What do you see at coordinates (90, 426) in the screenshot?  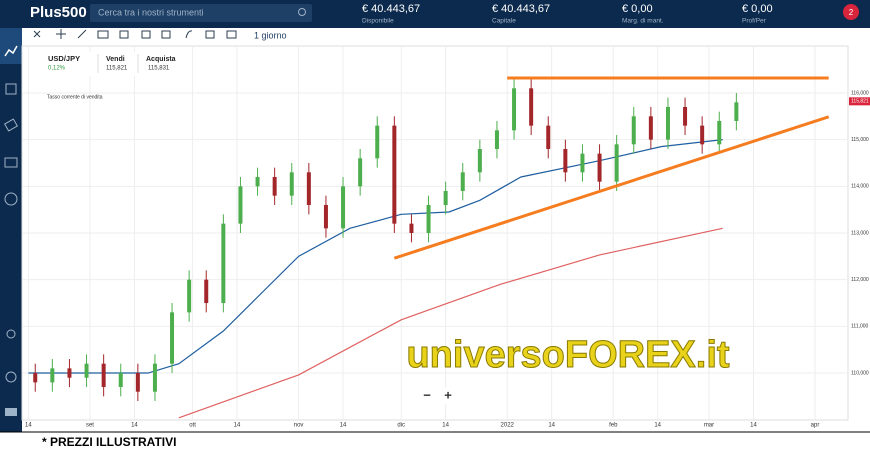 I see `x-tick-label: set` at bounding box center [90, 426].